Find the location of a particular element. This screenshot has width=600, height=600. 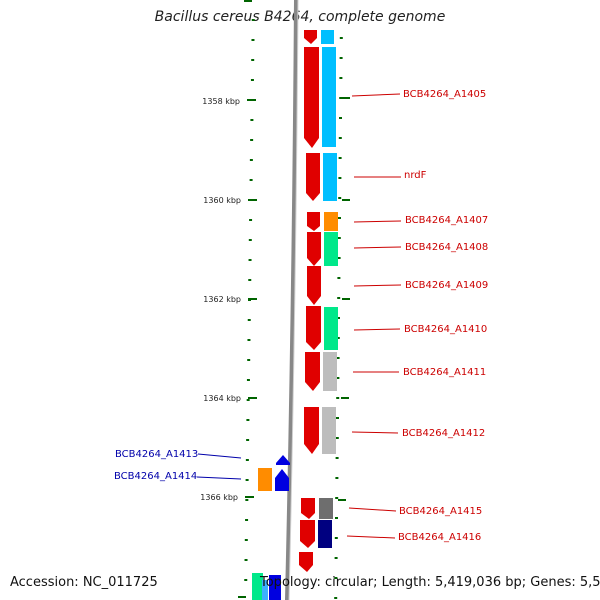

gene-label-a1409: BCB4264_A1409 is located at coordinates (446, 285).